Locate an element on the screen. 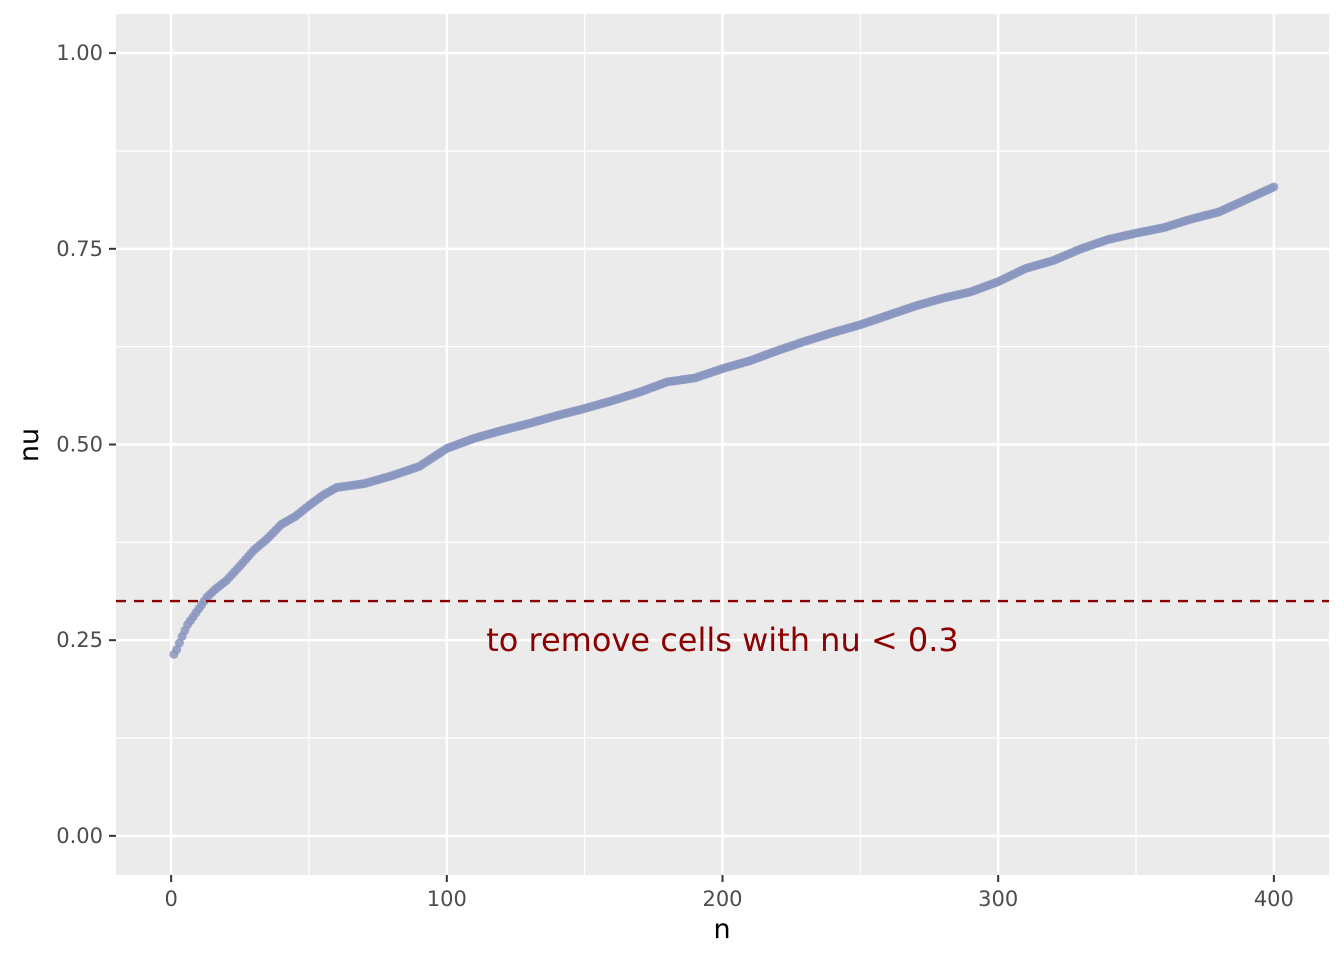 This screenshot has width=1344, height=960. x-tick-label: 200 is located at coordinates (722, 899).